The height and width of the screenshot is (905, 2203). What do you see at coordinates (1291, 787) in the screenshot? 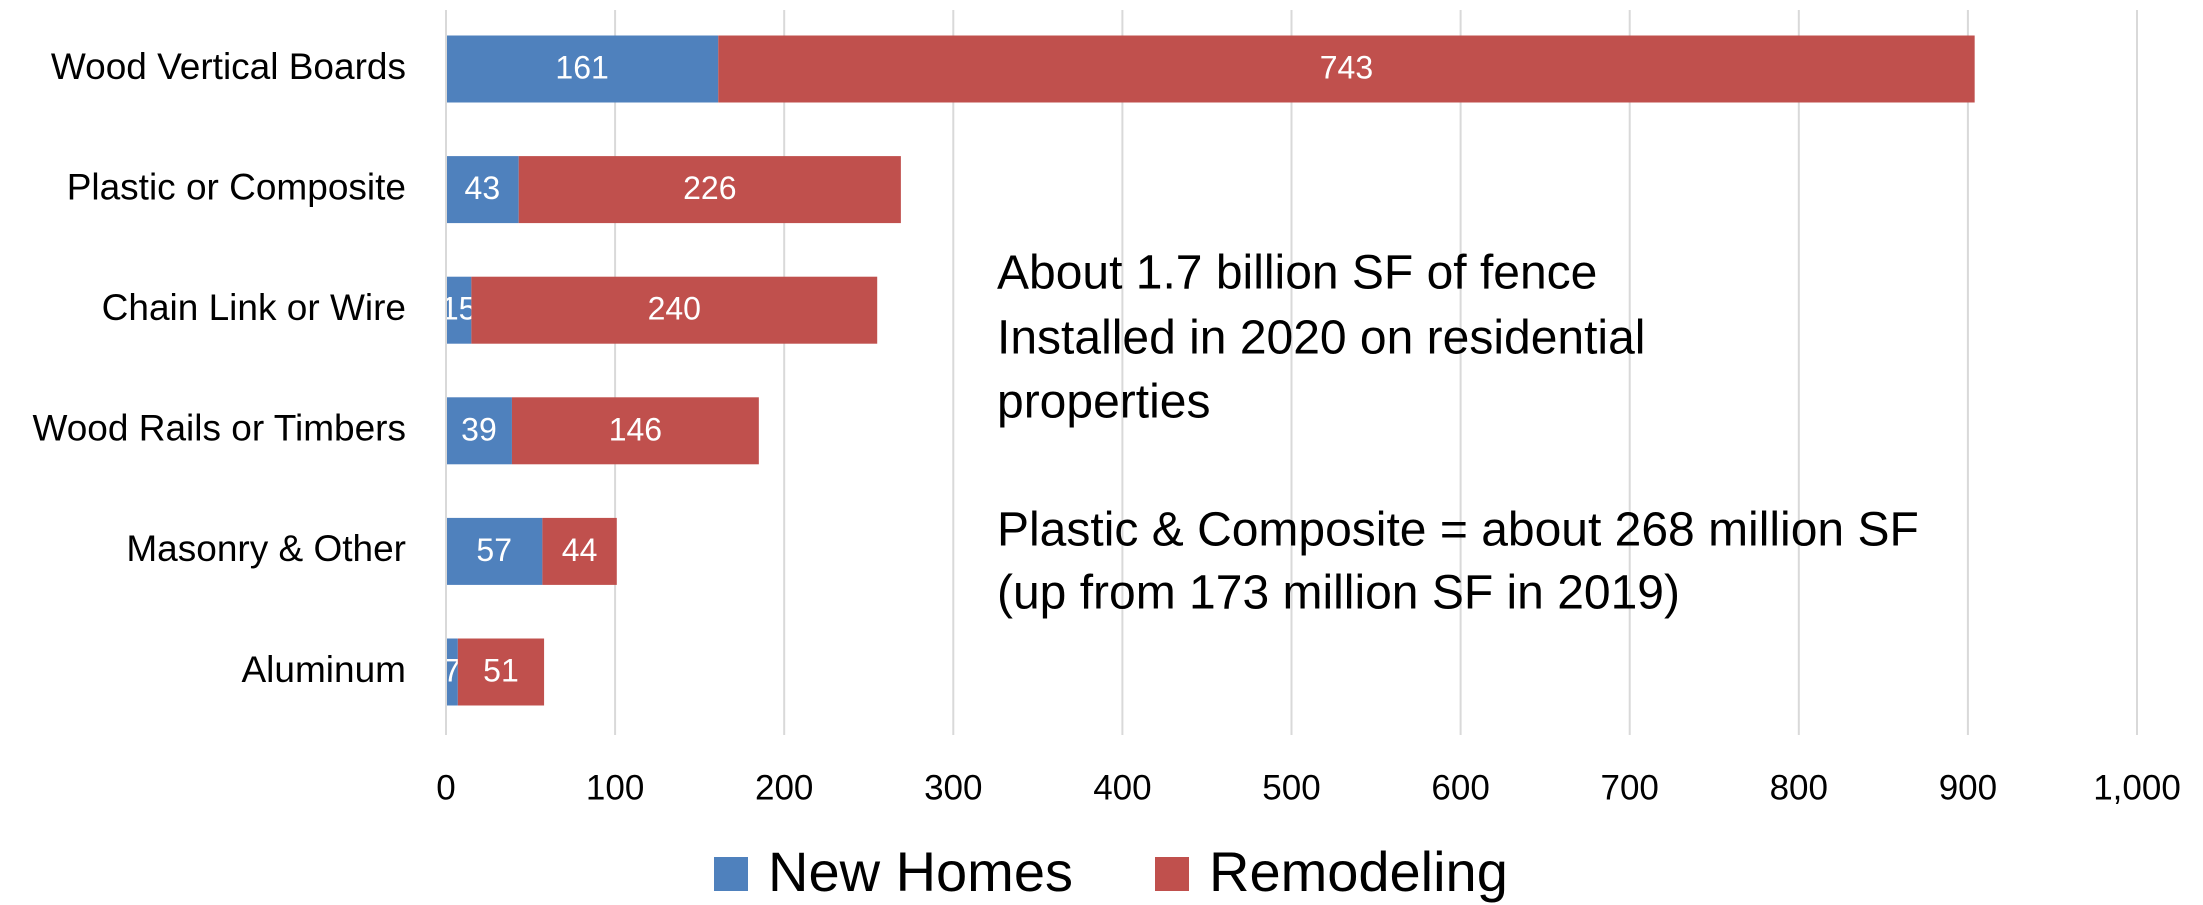
I see `x-tick-label: 500` at bounding box center [1291, 787].